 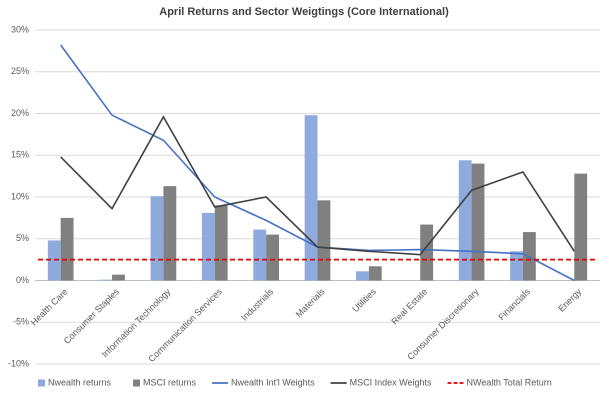 What do you see at coordinates (364, 300) in the screenshot?
I see `x-tick-label: Utilities` at bounding box center [364, 300].